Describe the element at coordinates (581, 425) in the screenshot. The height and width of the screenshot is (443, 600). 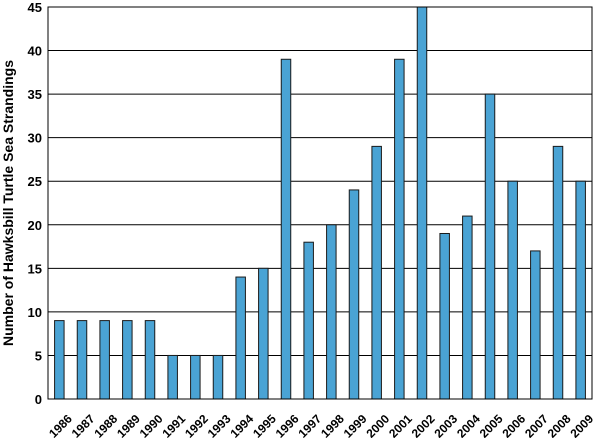
I see `x-tick-label: 2009` at that location.